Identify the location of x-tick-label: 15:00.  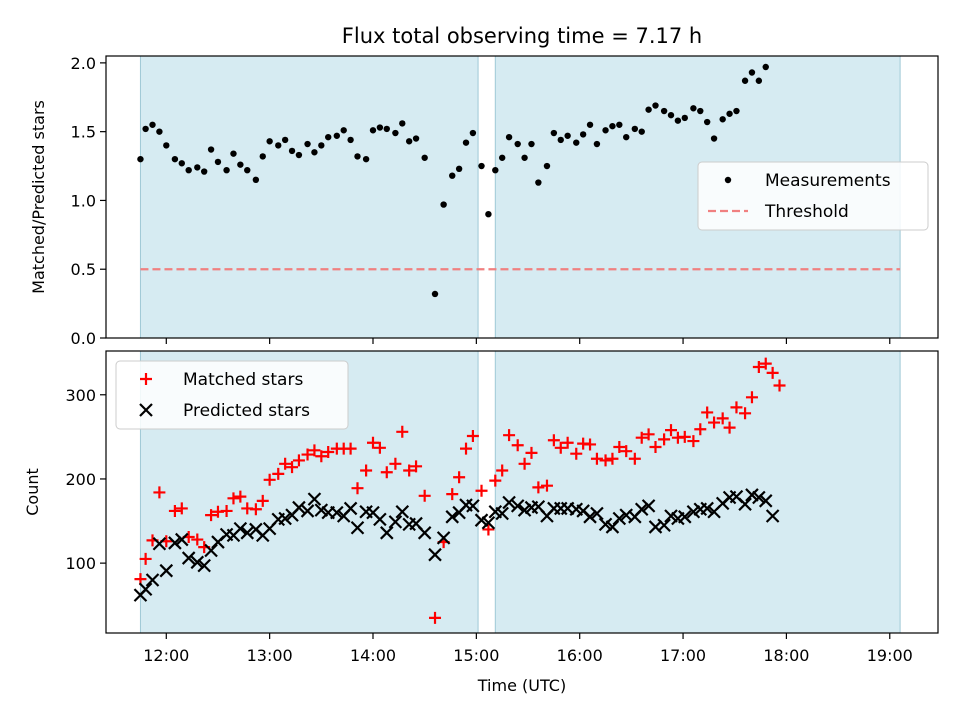
(476, 655).